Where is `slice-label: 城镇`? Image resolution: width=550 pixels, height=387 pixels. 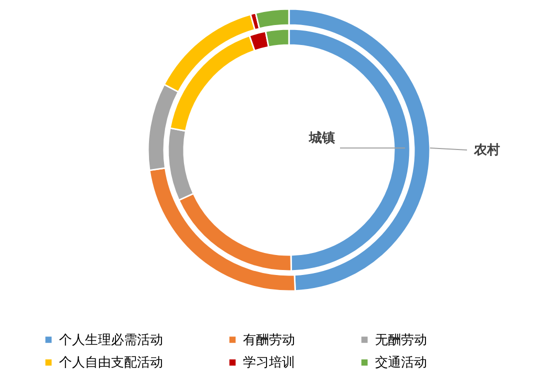
slice-label: 城镇 is located at coordinates (321, 138).